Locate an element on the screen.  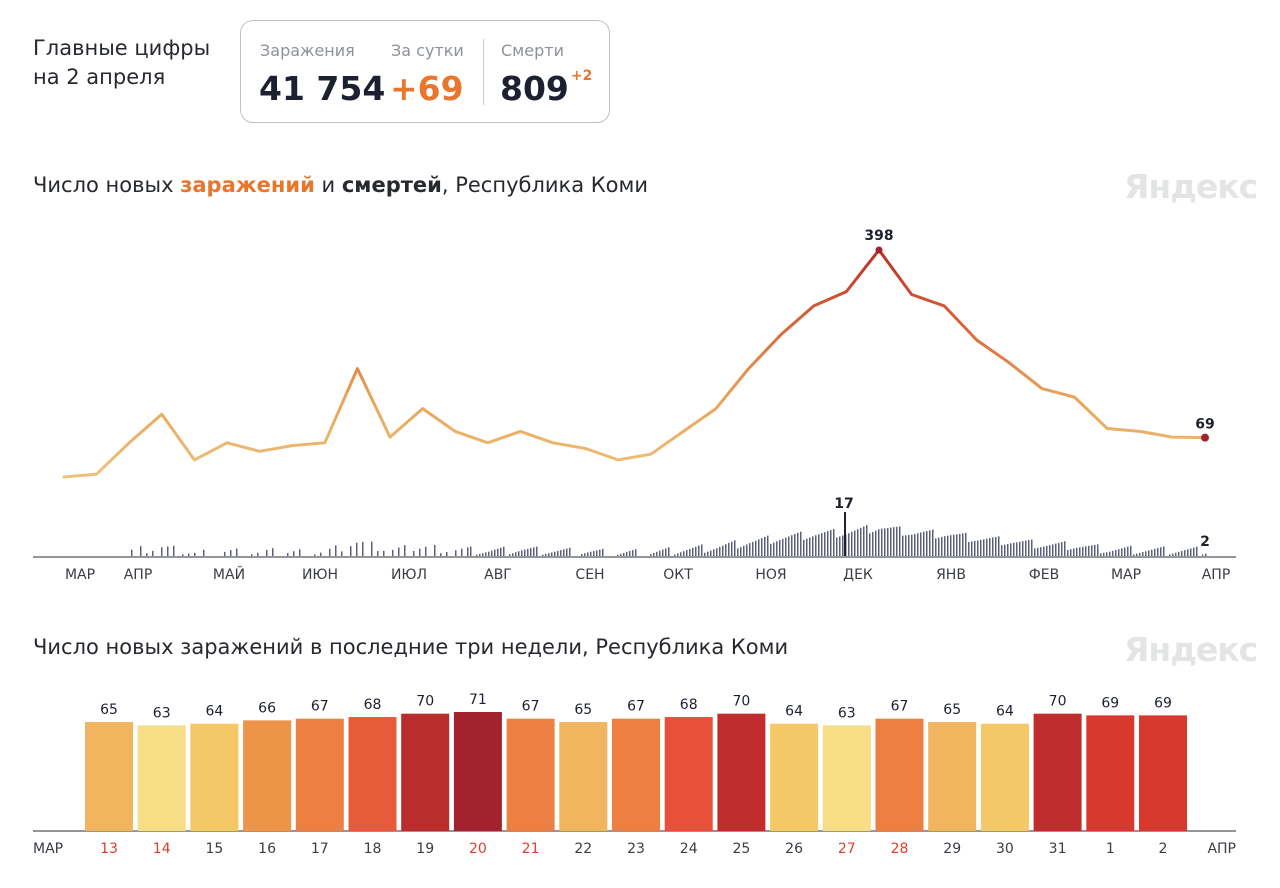
x-tick-label: 31 is located at coordinates (1058, 849).